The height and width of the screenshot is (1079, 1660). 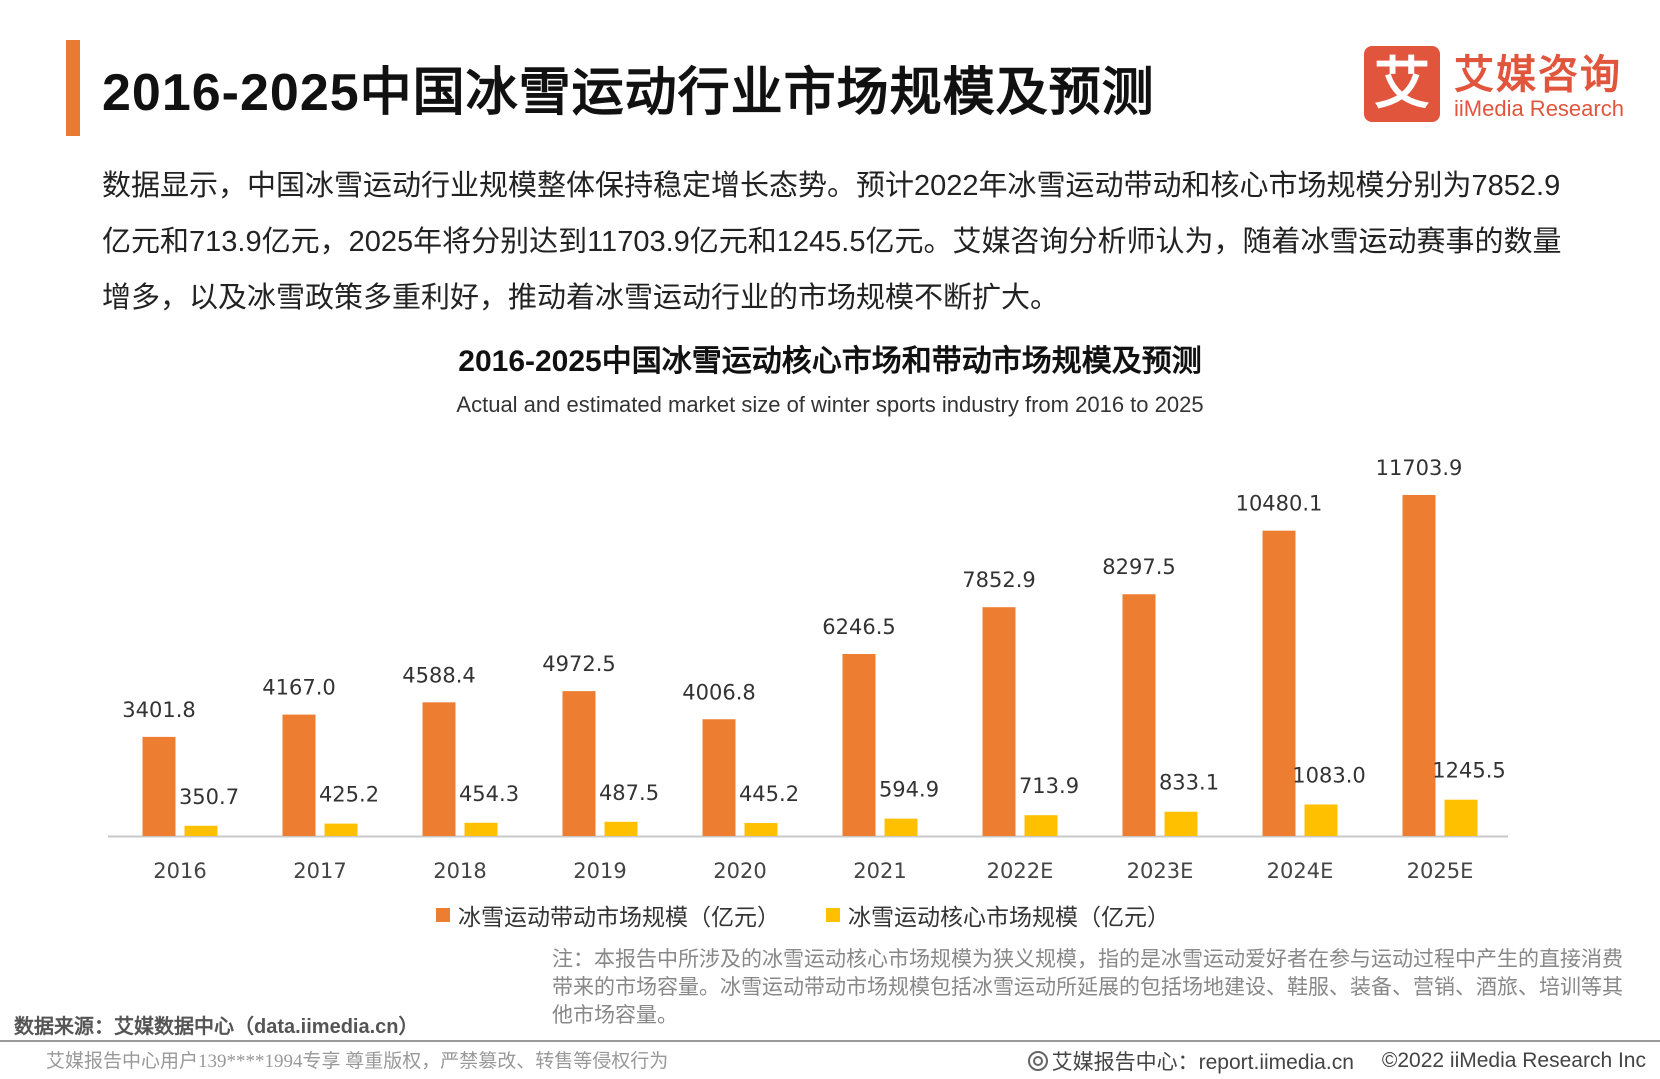 What do you see at coordinates (1300, 871) in the screenshot?
I see `x-tick-label-2024E: 2024E` at bounding box center [1300, 871].